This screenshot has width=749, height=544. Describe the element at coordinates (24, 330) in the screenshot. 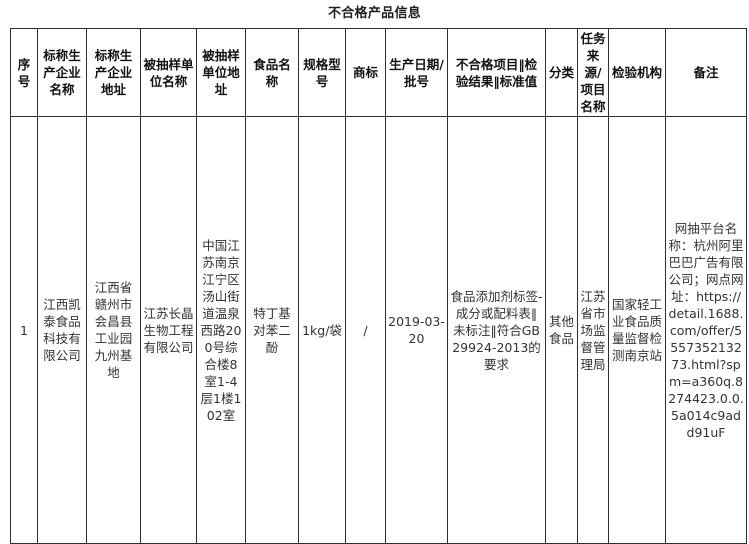

I see `cell-index: 1` at that location.